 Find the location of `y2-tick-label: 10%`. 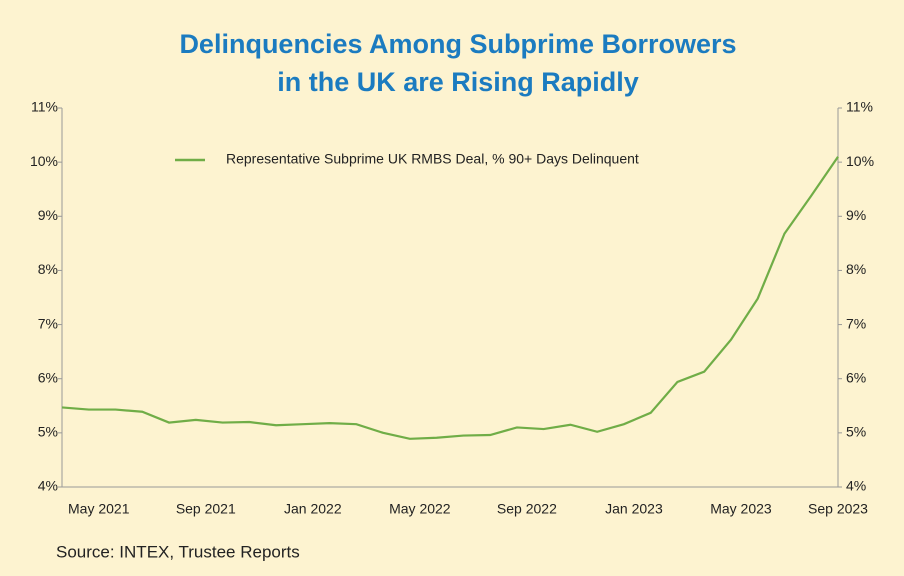

y2-tick-label: 10% is located at coordinates (860, 161).